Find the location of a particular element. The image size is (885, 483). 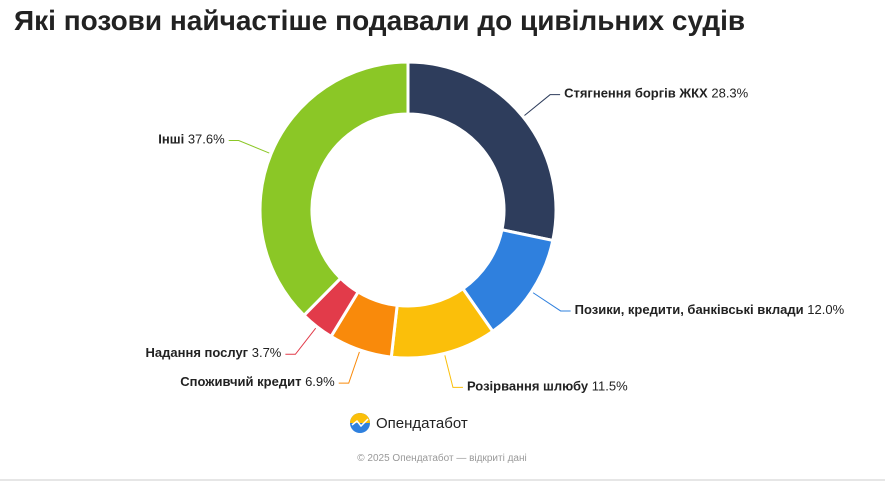

data-label: Інші 37.6% is located at coordinates (191, 139).